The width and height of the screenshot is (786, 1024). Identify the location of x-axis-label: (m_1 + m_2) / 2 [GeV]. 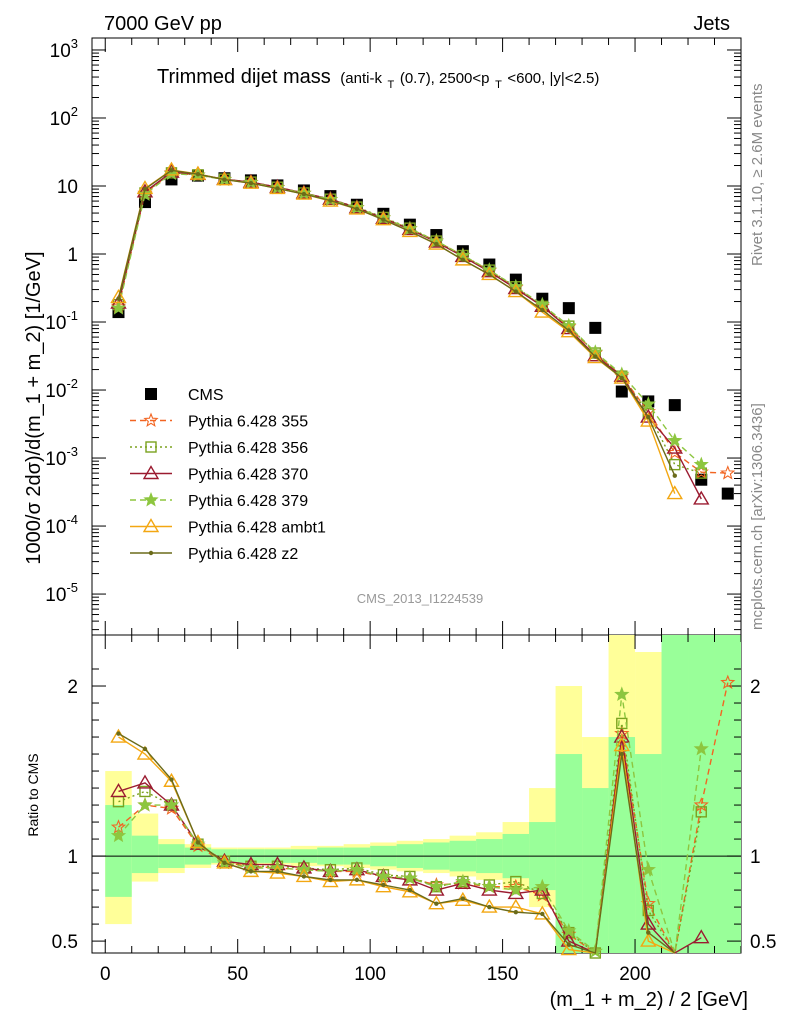
(649, 1000).